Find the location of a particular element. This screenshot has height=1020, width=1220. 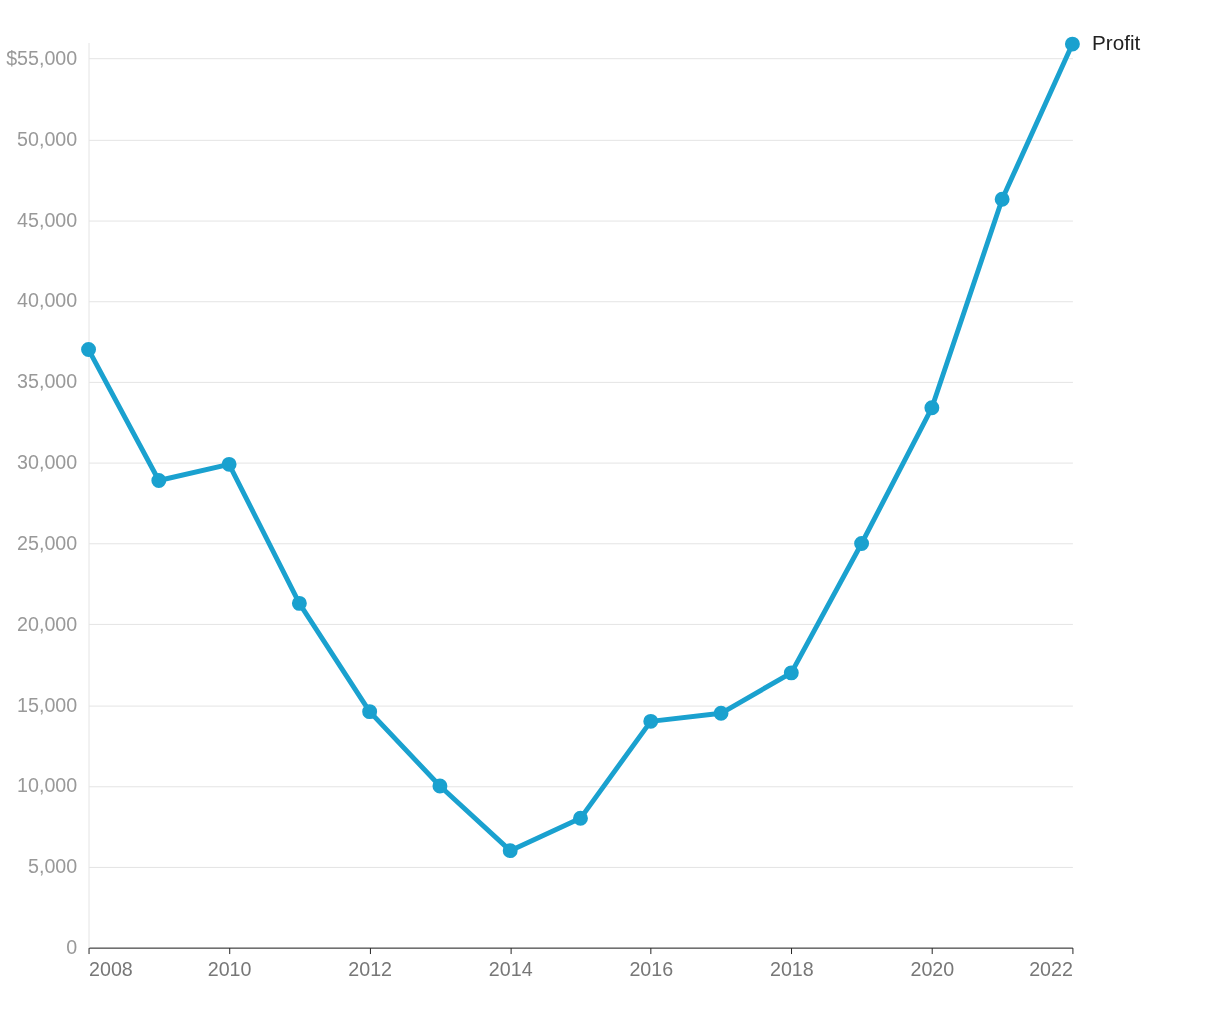

x-tick-label: 2010 is located at coordinates (229, 968).